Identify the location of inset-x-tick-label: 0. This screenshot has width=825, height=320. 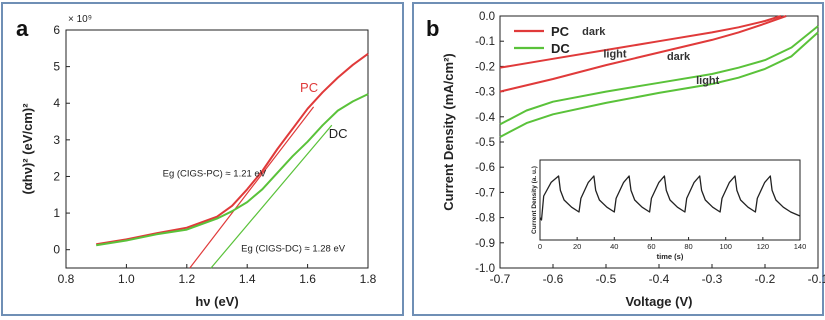
(540, 246).